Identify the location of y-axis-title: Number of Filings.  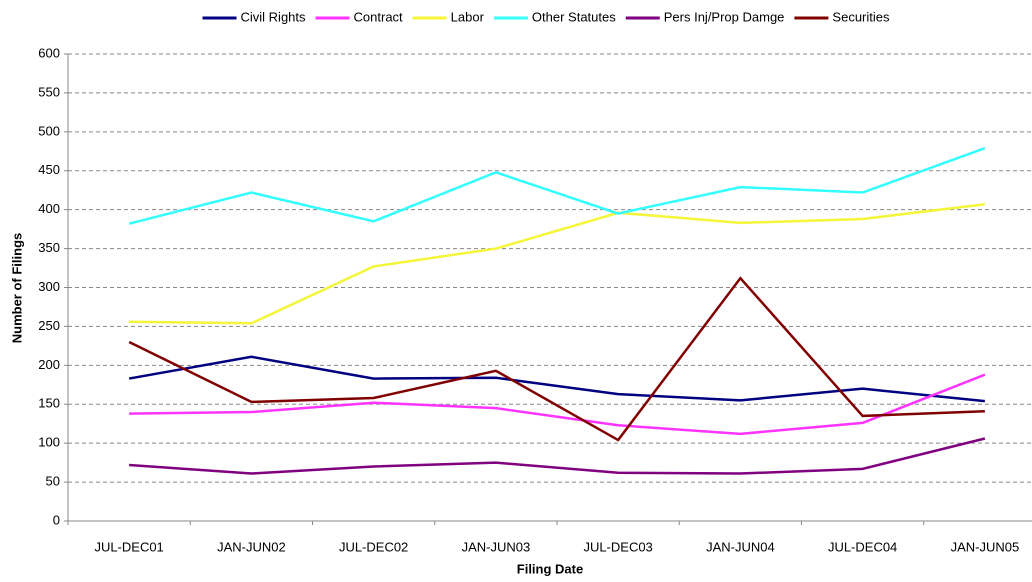
(16, 288).